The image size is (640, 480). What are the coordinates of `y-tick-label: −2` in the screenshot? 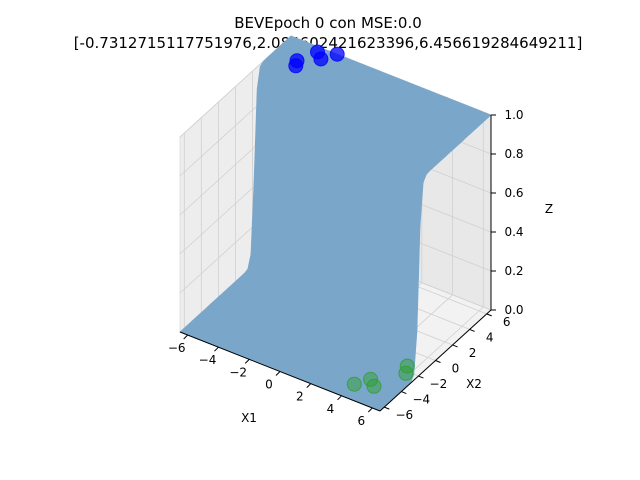 It's located at (439, 384).